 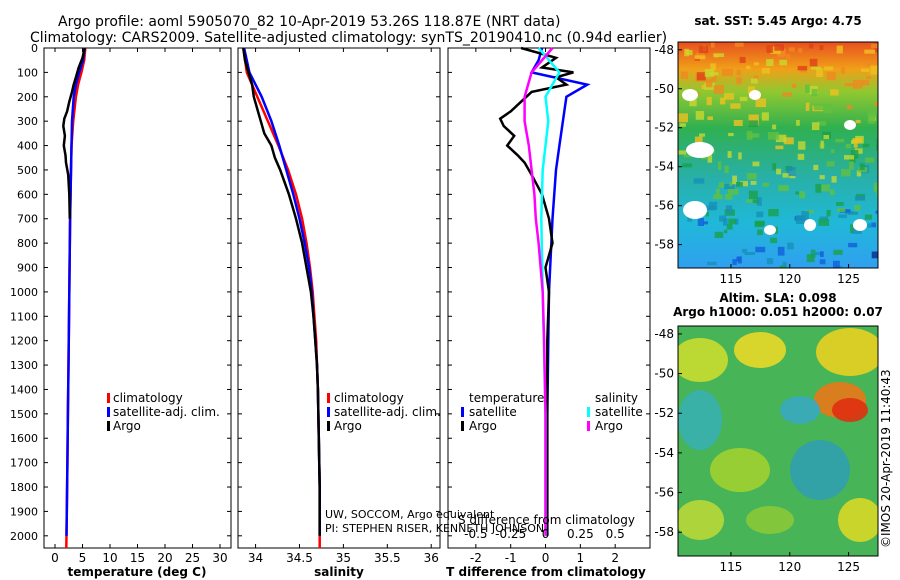 I want to click on x-tick-label: 10, so click(x=109, y=558).